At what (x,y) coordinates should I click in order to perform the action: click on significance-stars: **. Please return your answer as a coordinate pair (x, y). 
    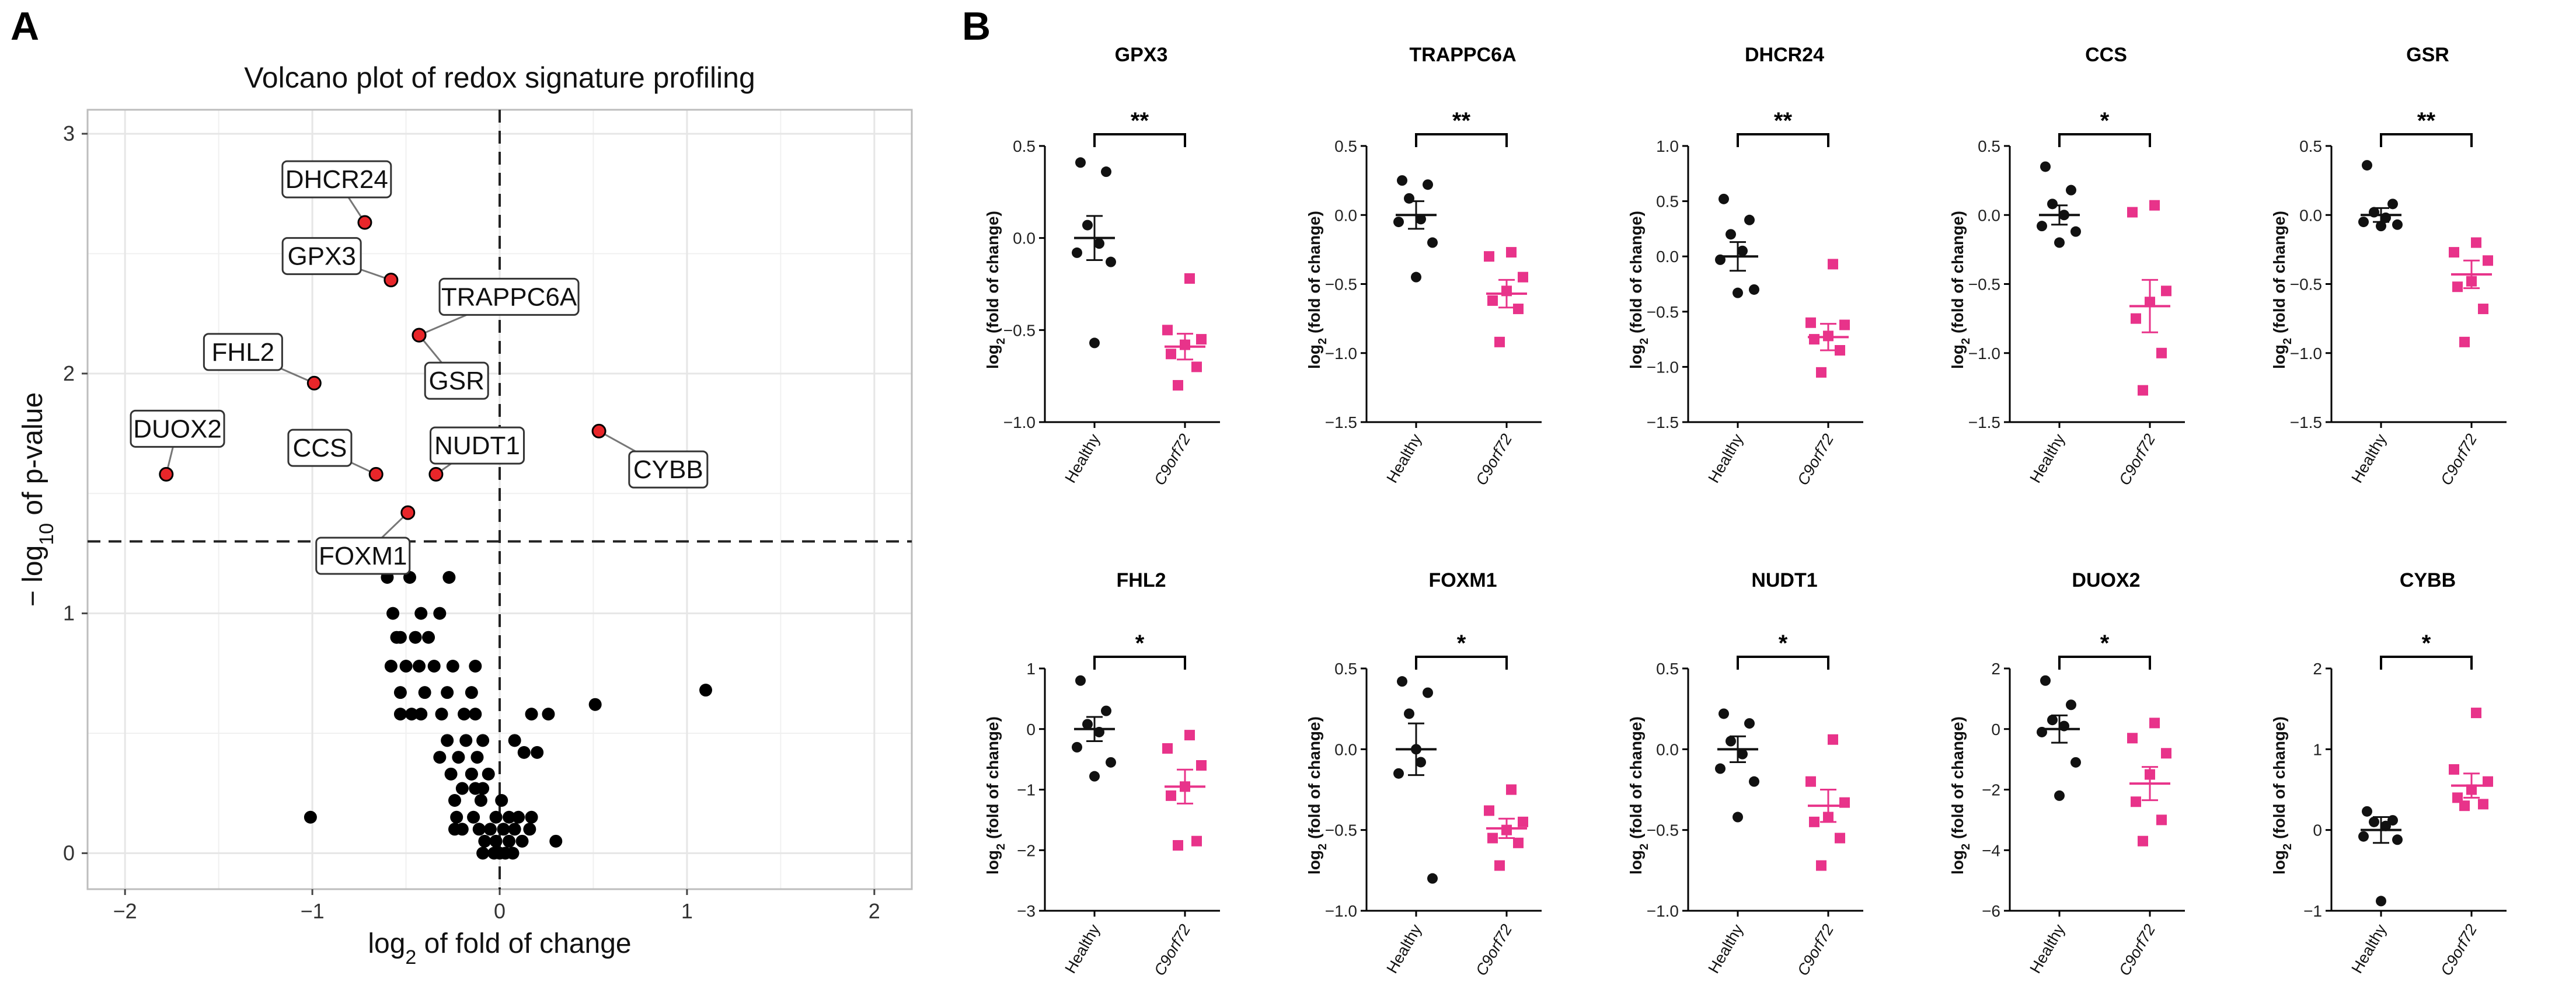
    Looking at the image, I should click on (1462, 121).